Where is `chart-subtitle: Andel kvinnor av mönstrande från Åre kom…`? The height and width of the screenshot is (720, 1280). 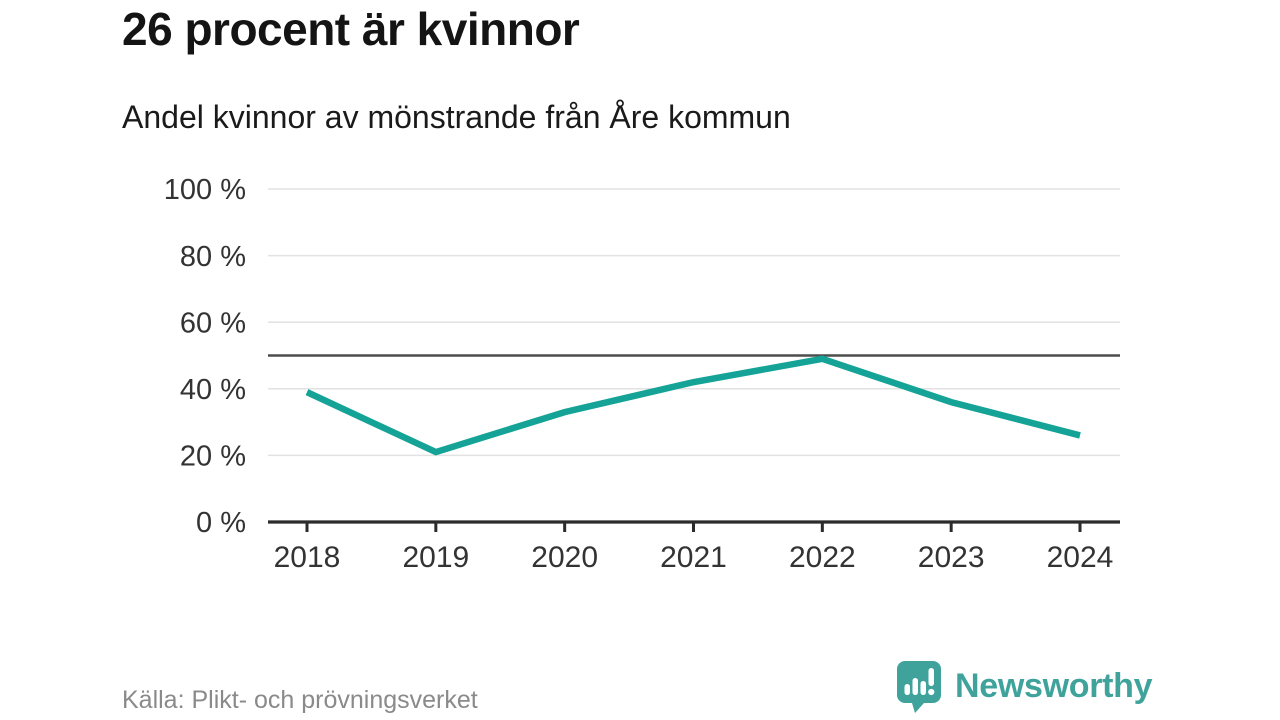 chart-subtitle: Andel kvinnor av mönstrande från Åre kom… is located at coordinates (456, 117).